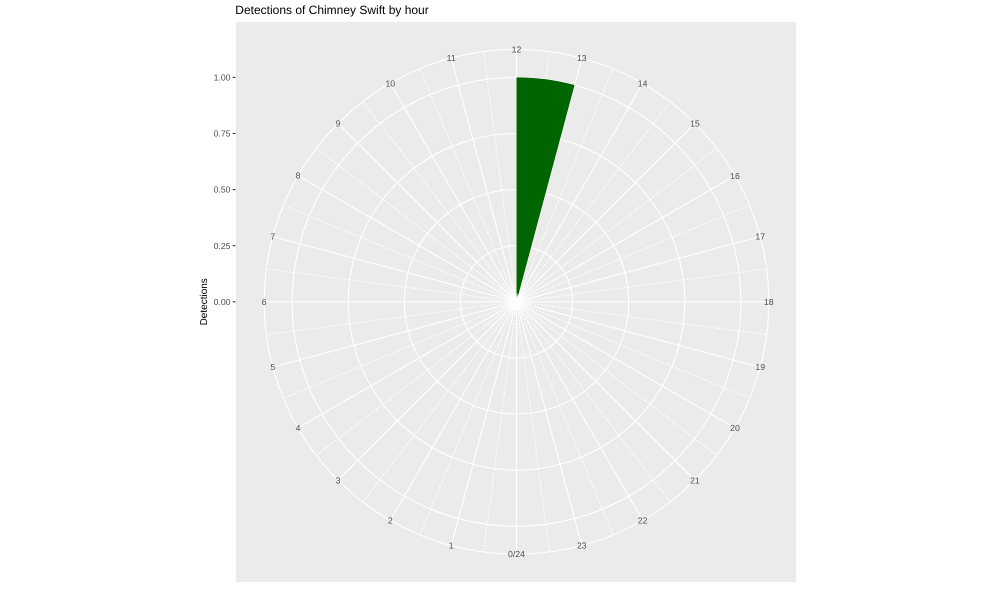 The image size is (1000, 606). Describe the element at coordinates (735, 428) in the screenshot. I see `svg-text: 20` at that location.